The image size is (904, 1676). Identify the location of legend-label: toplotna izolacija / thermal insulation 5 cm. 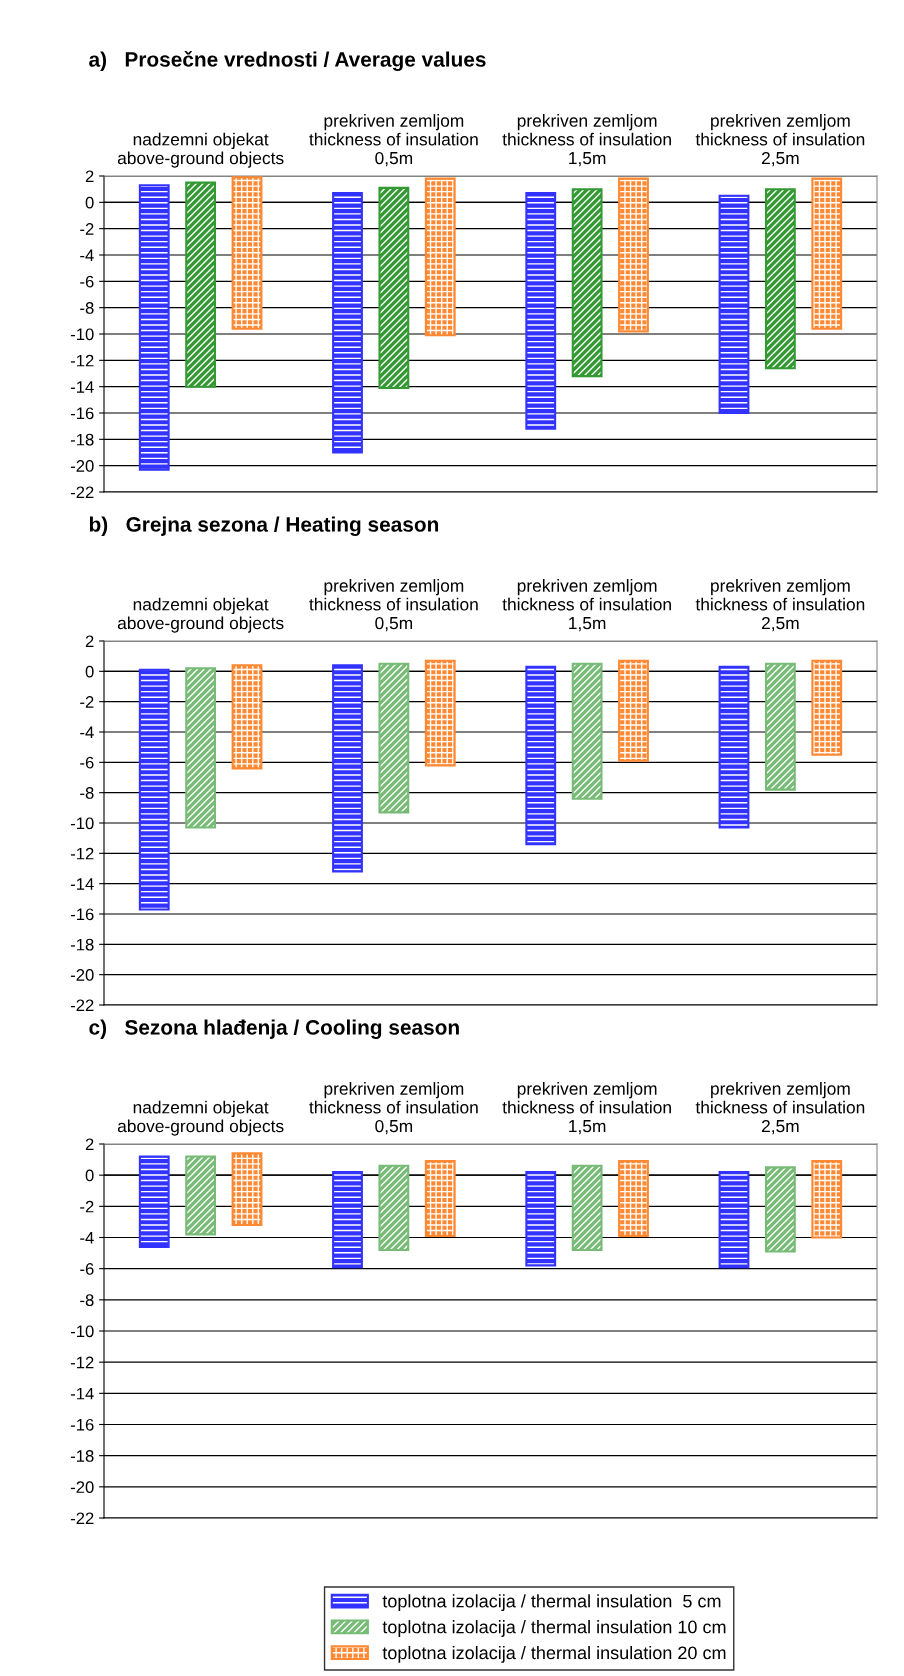
(551, 1603).